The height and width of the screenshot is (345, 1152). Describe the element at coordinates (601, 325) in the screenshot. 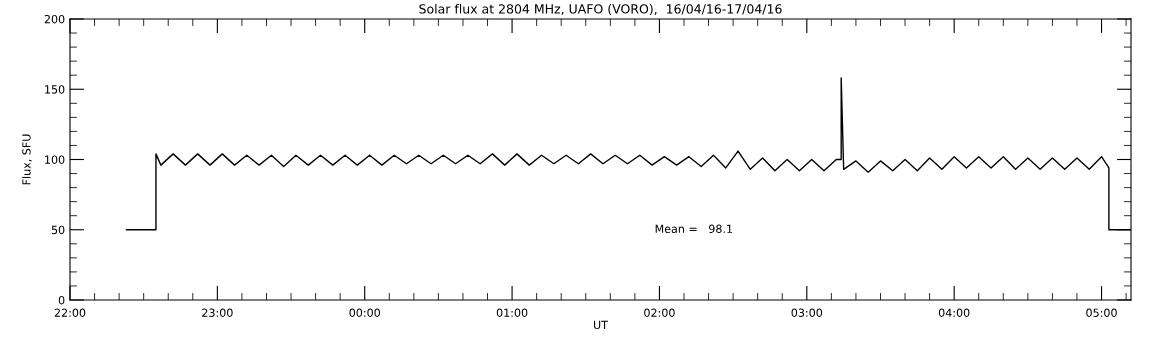

I see `x-axis-title: UT` at that location.